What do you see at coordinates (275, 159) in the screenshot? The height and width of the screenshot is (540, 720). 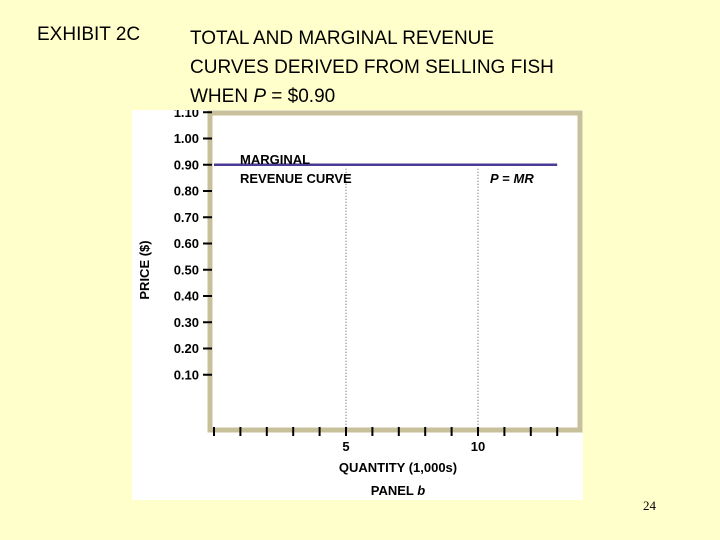 I see `curve-label-line-1: MARGINAL` at bounding box center [275, 159].